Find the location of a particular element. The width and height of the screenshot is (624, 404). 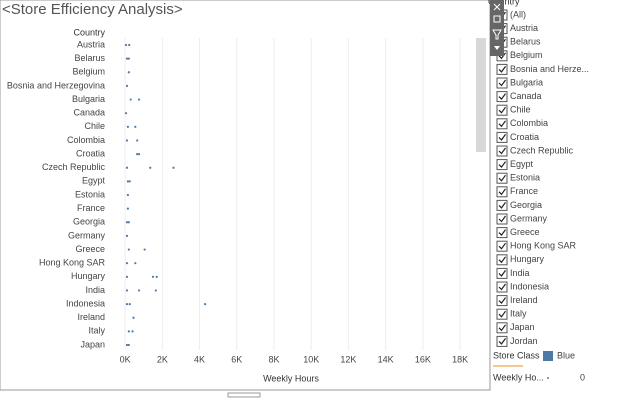

x-tick-label: 0K is located at coordinates (125, 359).